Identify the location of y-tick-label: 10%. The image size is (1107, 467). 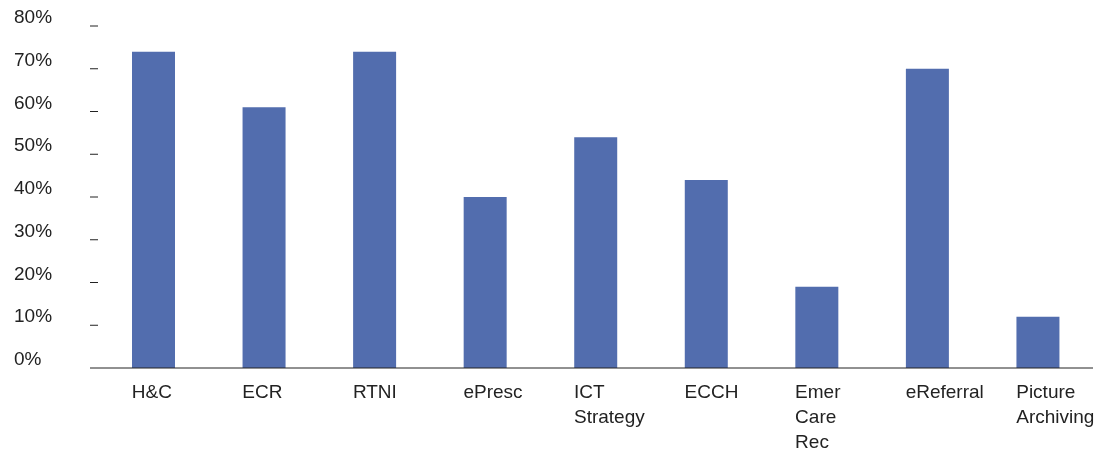
(33, 316).